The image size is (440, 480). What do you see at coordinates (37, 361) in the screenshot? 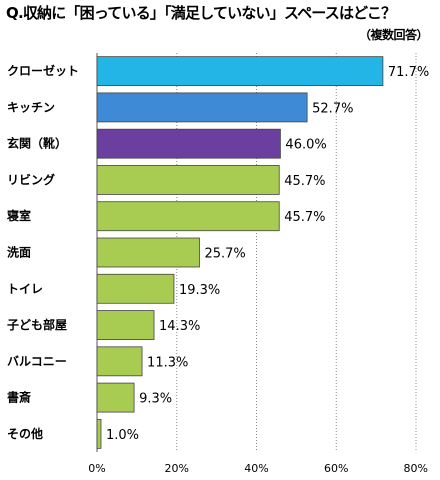
I see `category-label-9: バルコニー` at bounding box center [37, 361].